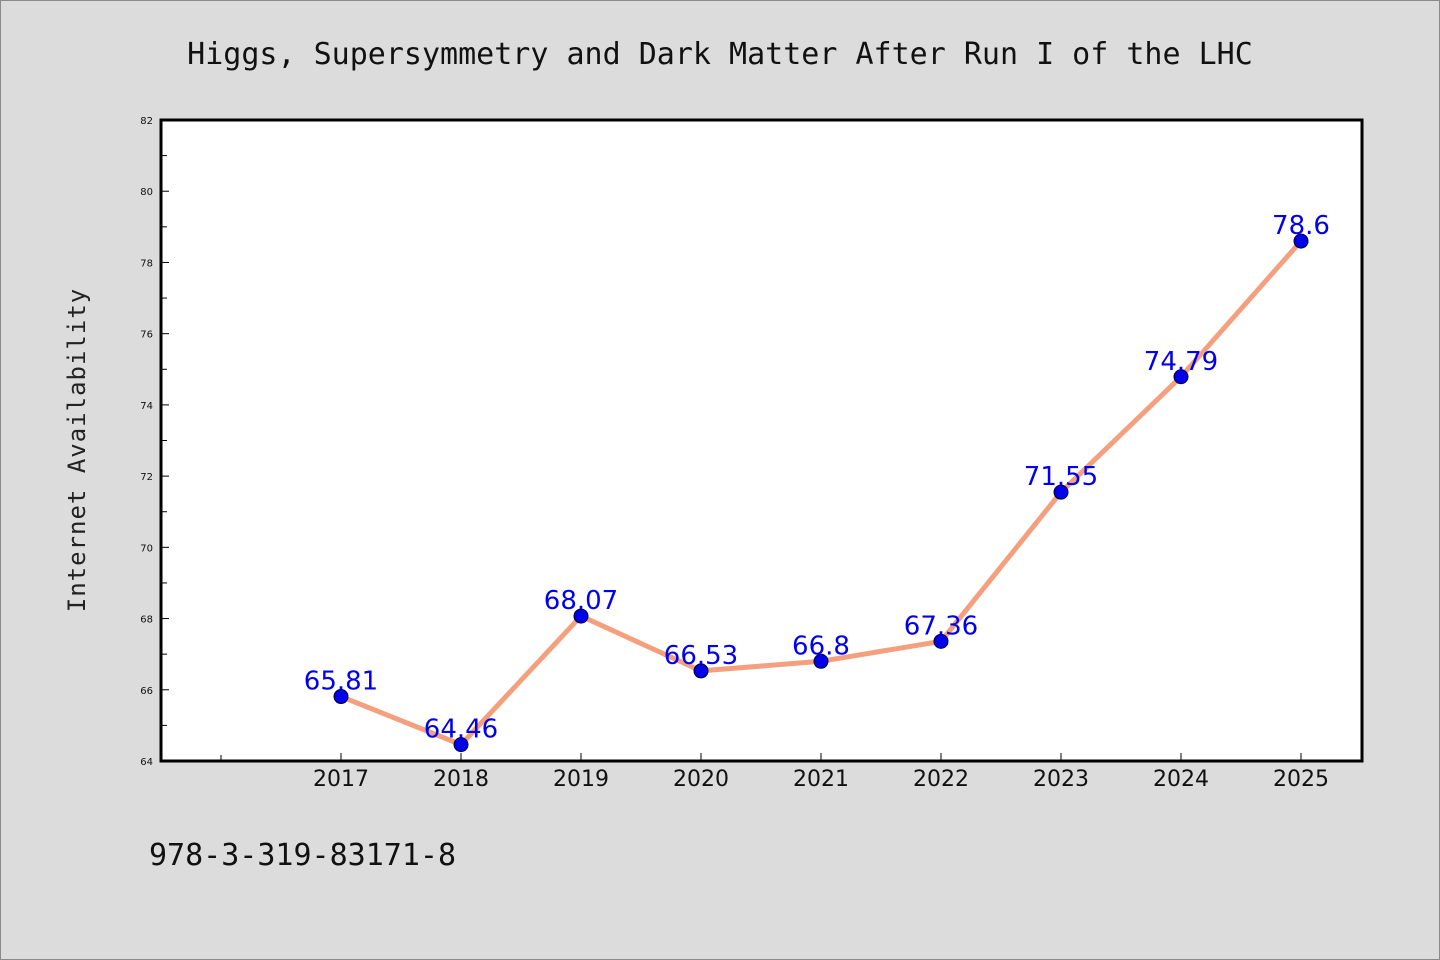 This screenshot has height=960, width=1440. What do you see at coordinates (77, 450) in the screenshot?
I see `y-axis-label: Internet Availability` at bounding box center [77, 450].